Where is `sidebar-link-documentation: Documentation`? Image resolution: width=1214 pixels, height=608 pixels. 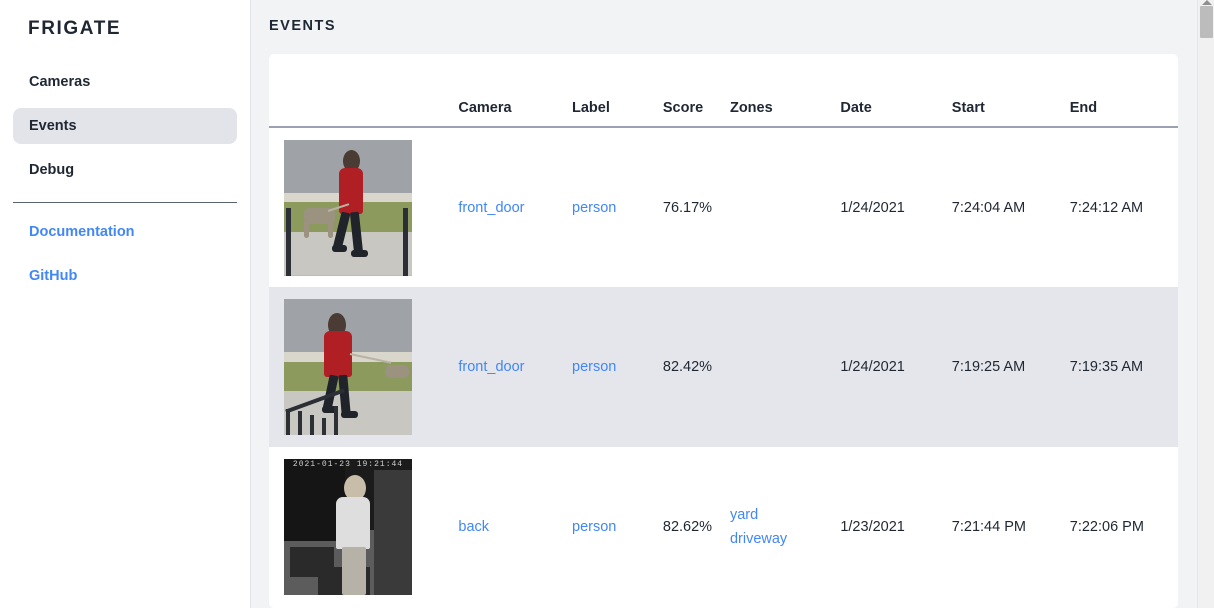
sidebar-link-documentation: Documentation is located at coordinates (82, 232).